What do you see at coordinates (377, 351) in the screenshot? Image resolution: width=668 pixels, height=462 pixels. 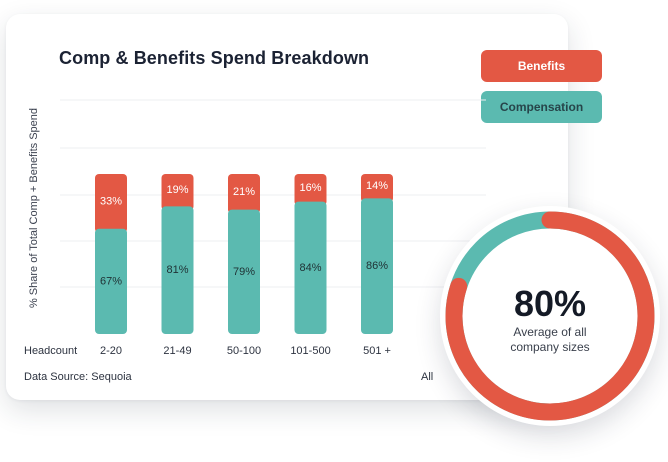 I see `x-tick-4: 501 +` at bounding box center [377, 351].